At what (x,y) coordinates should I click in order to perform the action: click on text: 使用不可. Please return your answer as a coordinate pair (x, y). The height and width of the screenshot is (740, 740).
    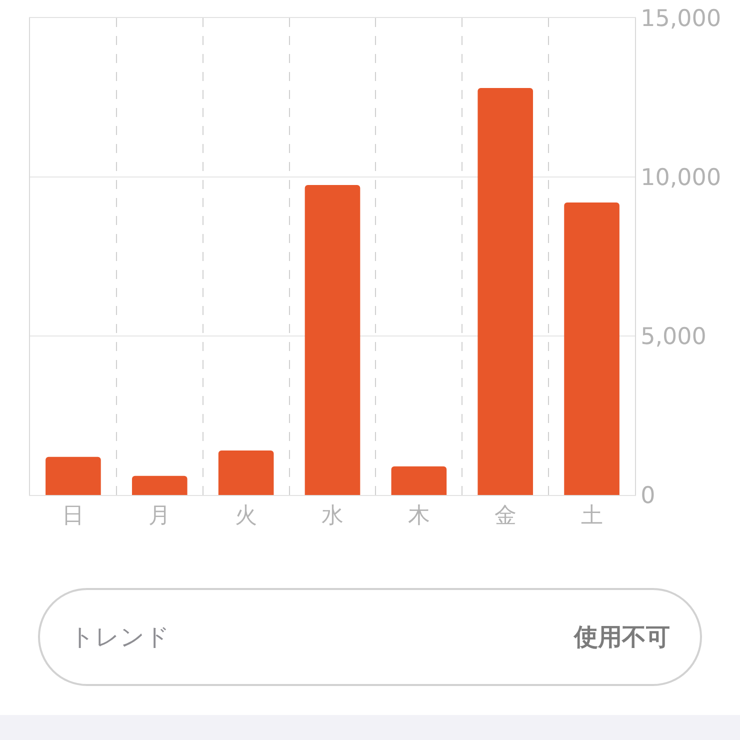
    Looking at the image, I should click on (622, 637).